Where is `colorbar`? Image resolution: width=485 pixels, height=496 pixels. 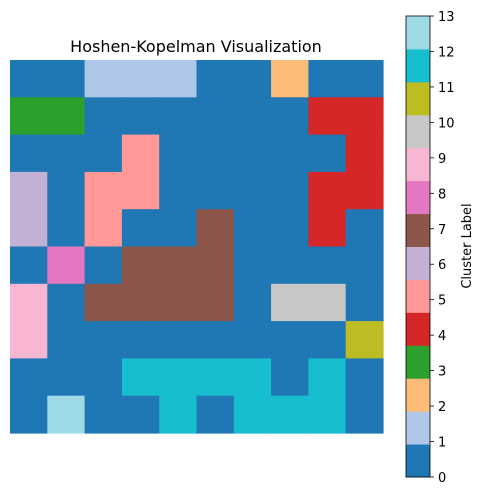 colorbar is located at coordinates (418, 246).